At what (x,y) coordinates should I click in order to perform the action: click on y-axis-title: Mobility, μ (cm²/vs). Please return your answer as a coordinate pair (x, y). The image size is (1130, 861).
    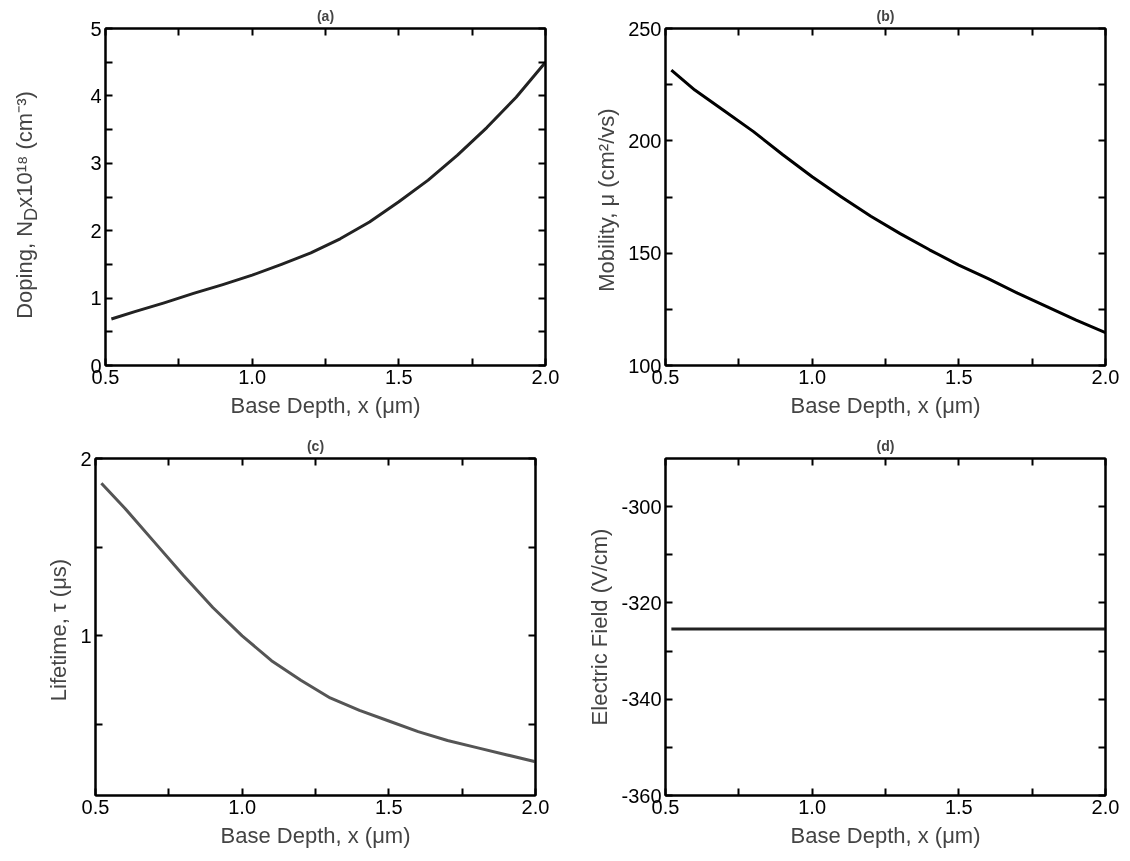
    Looking at the image, I should click on (607, 200).